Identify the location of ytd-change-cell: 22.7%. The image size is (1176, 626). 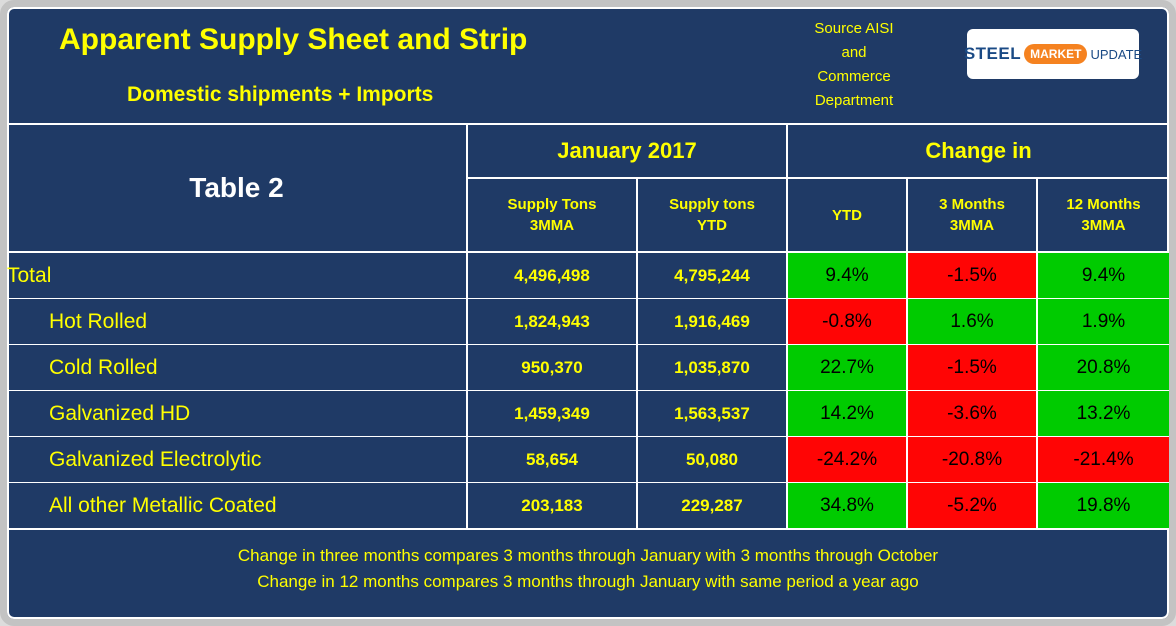
(847, 367).